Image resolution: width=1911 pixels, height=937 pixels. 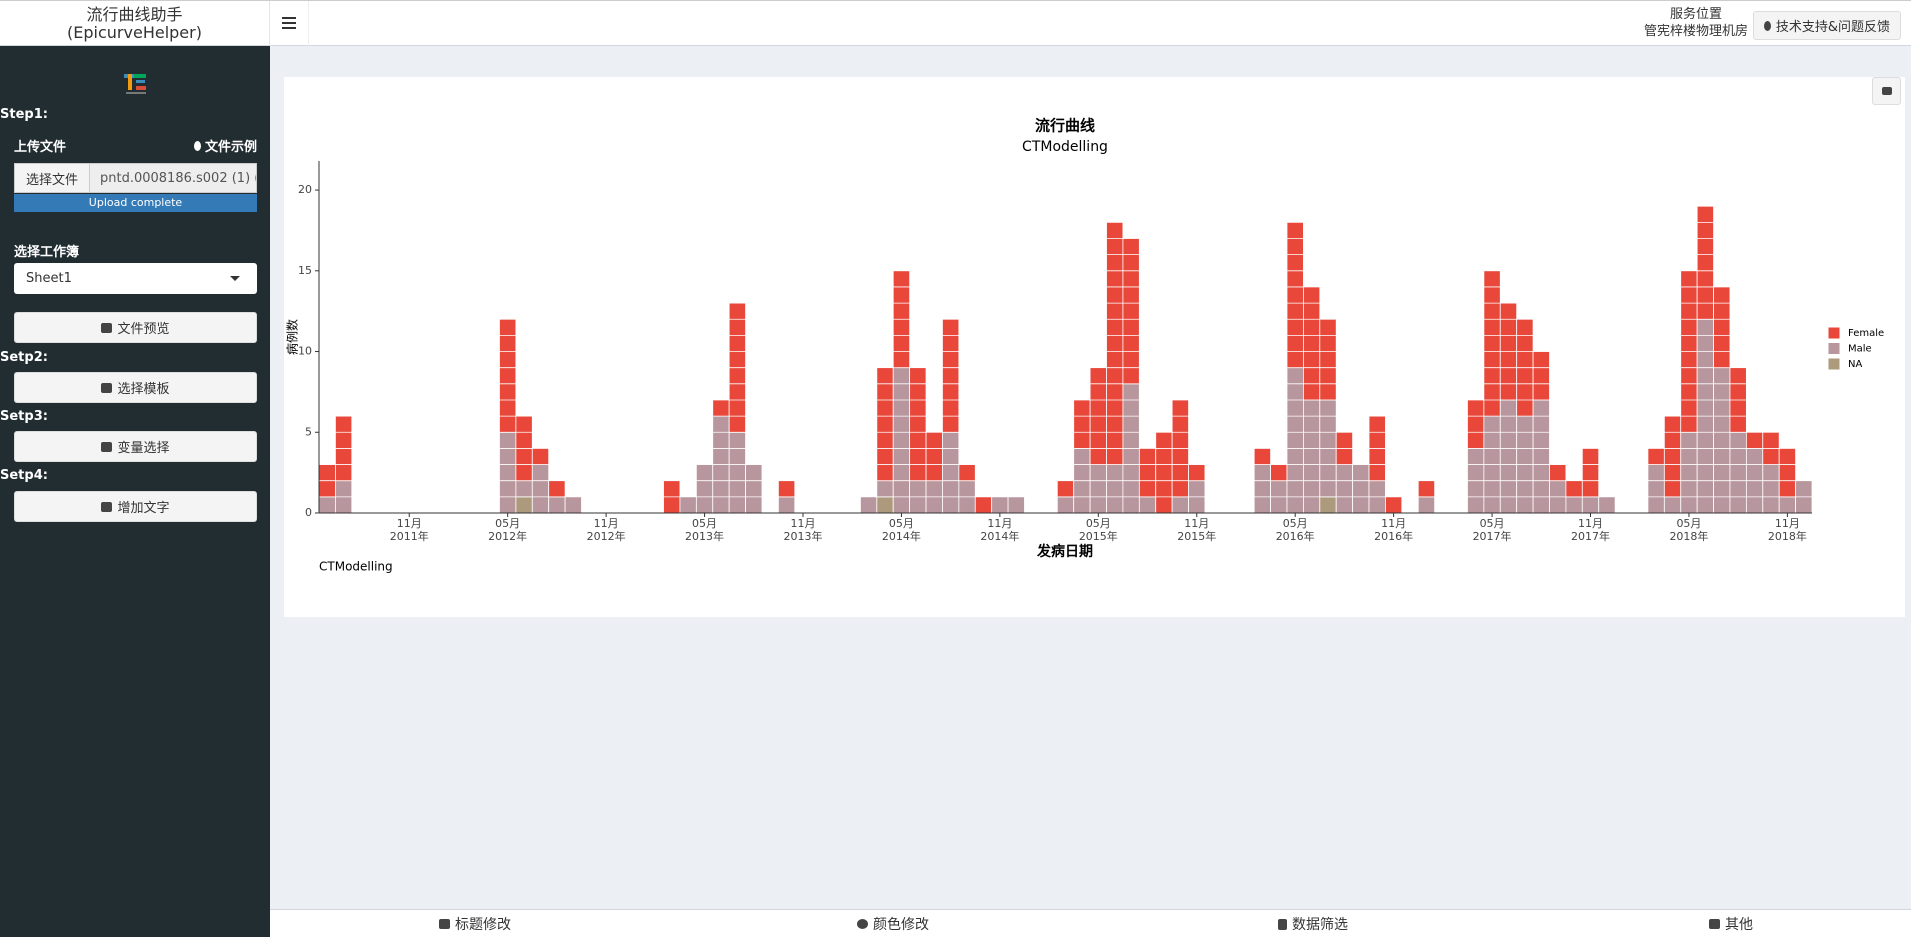 I want to click on text-button: 增加文字, so click(x=135, y=506).